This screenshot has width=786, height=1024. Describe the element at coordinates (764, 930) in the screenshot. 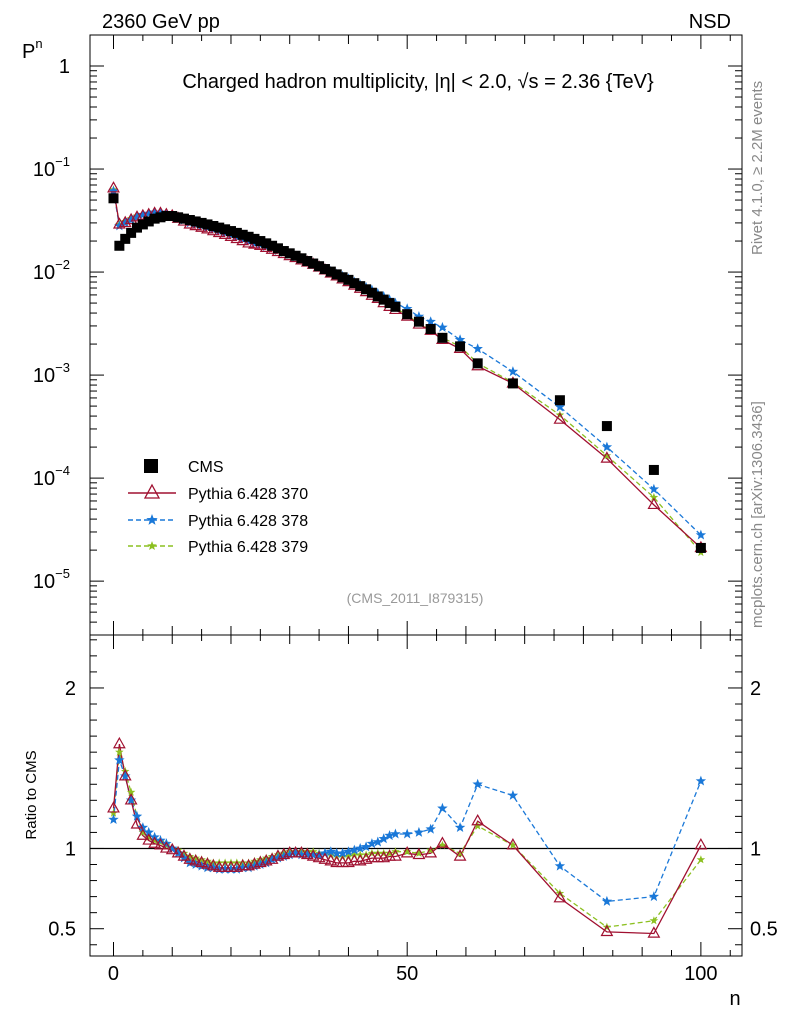

I see `ratio-y-tick-label-right: 0.5` at that location.